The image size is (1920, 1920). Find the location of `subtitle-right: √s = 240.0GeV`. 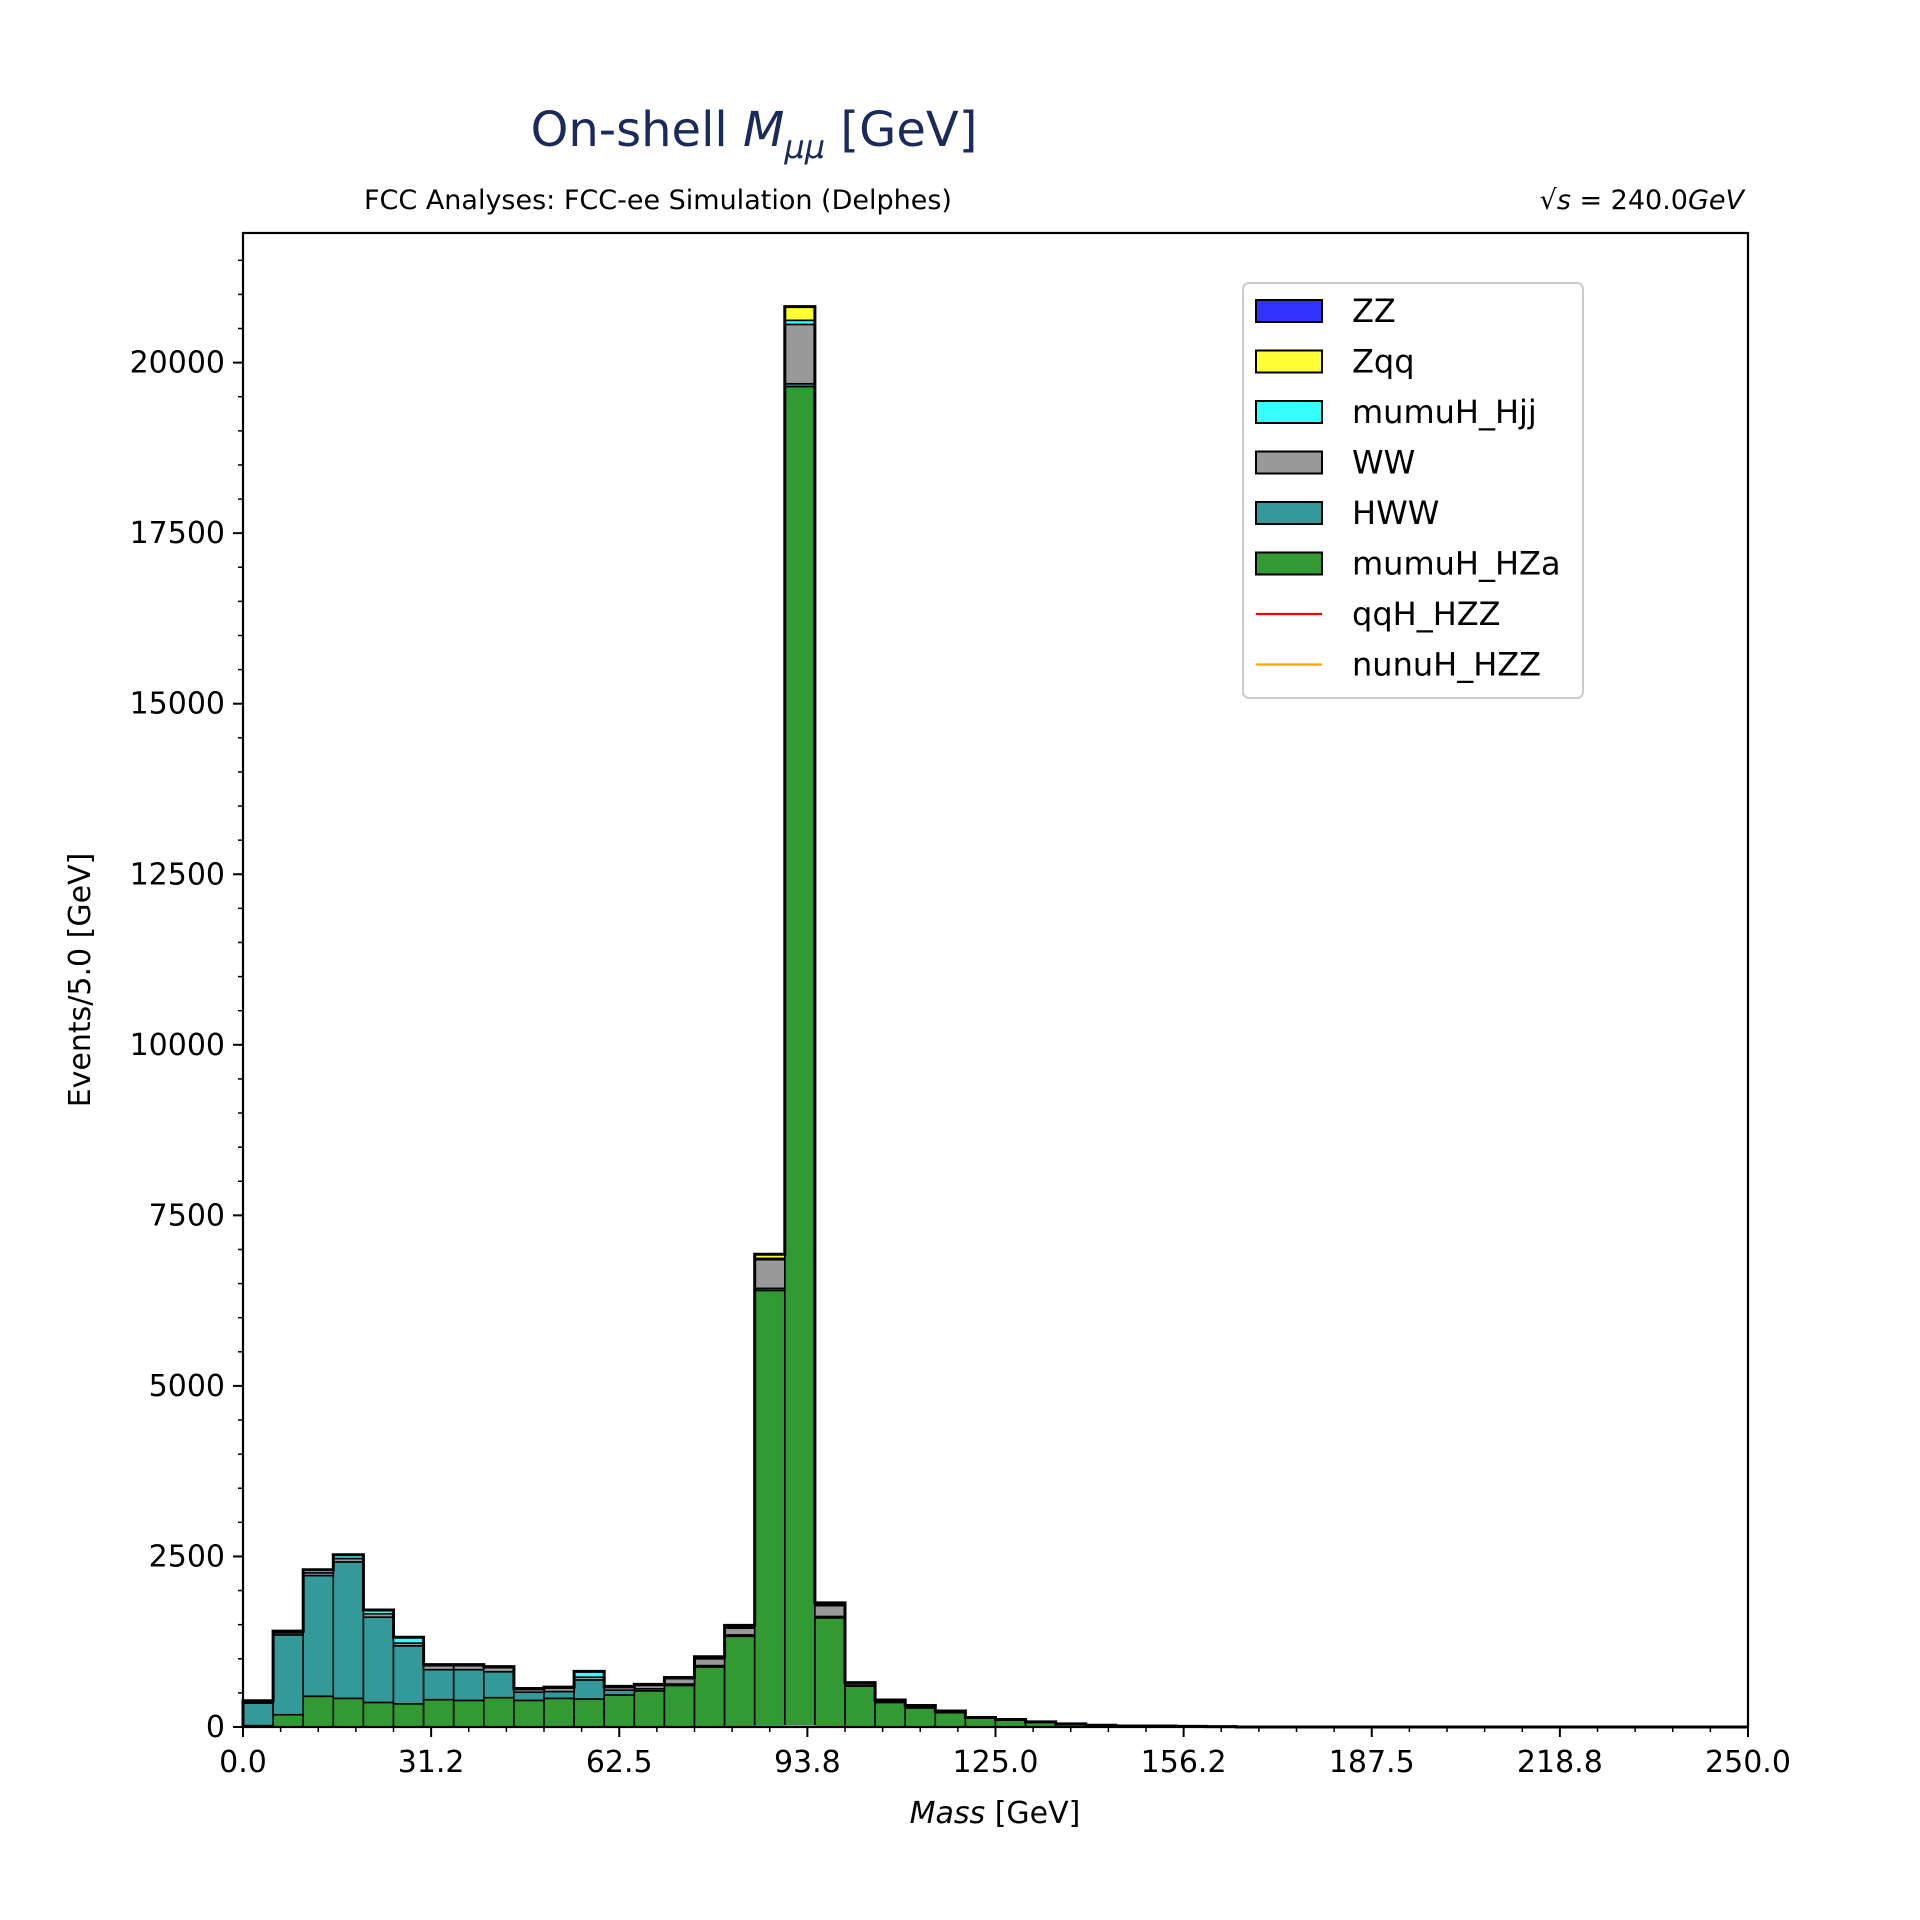

subtitle-right: √s = 240.0GeV is located at coordinates (1643, 200).